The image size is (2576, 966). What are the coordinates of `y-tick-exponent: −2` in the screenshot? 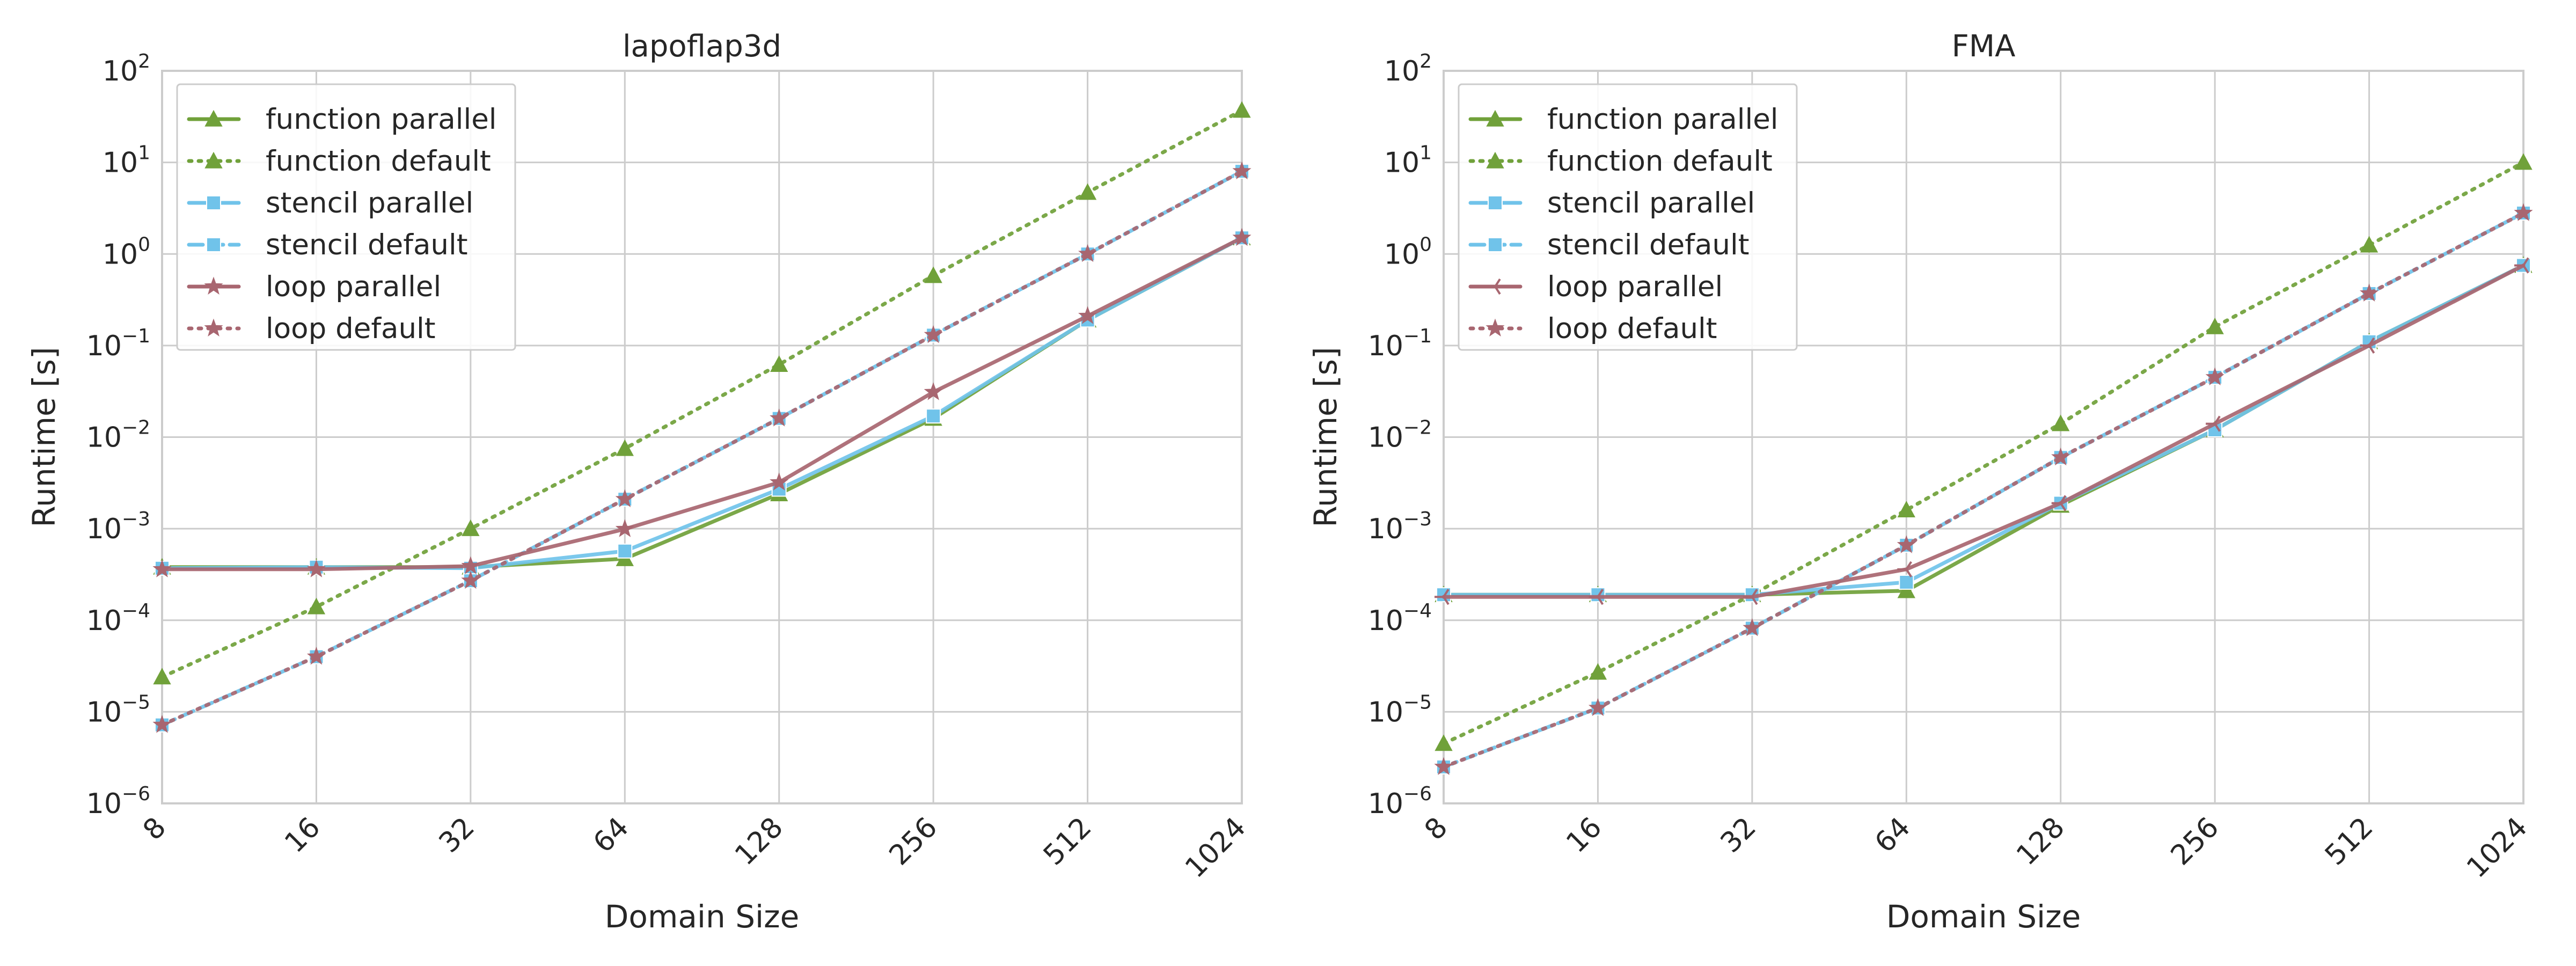 It's located at (136, 428).